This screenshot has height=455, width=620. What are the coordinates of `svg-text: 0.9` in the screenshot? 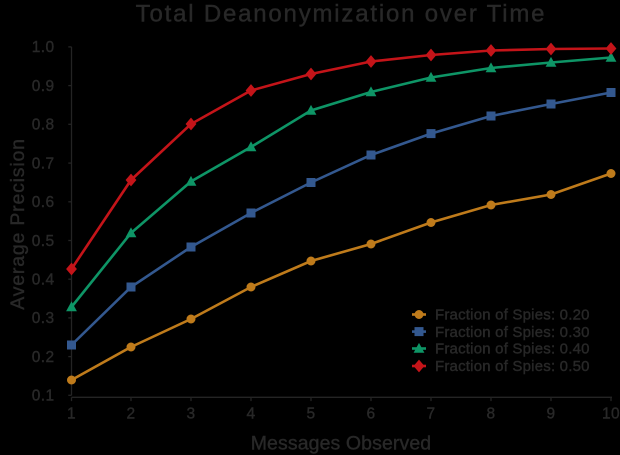 It's located at (43, 86).